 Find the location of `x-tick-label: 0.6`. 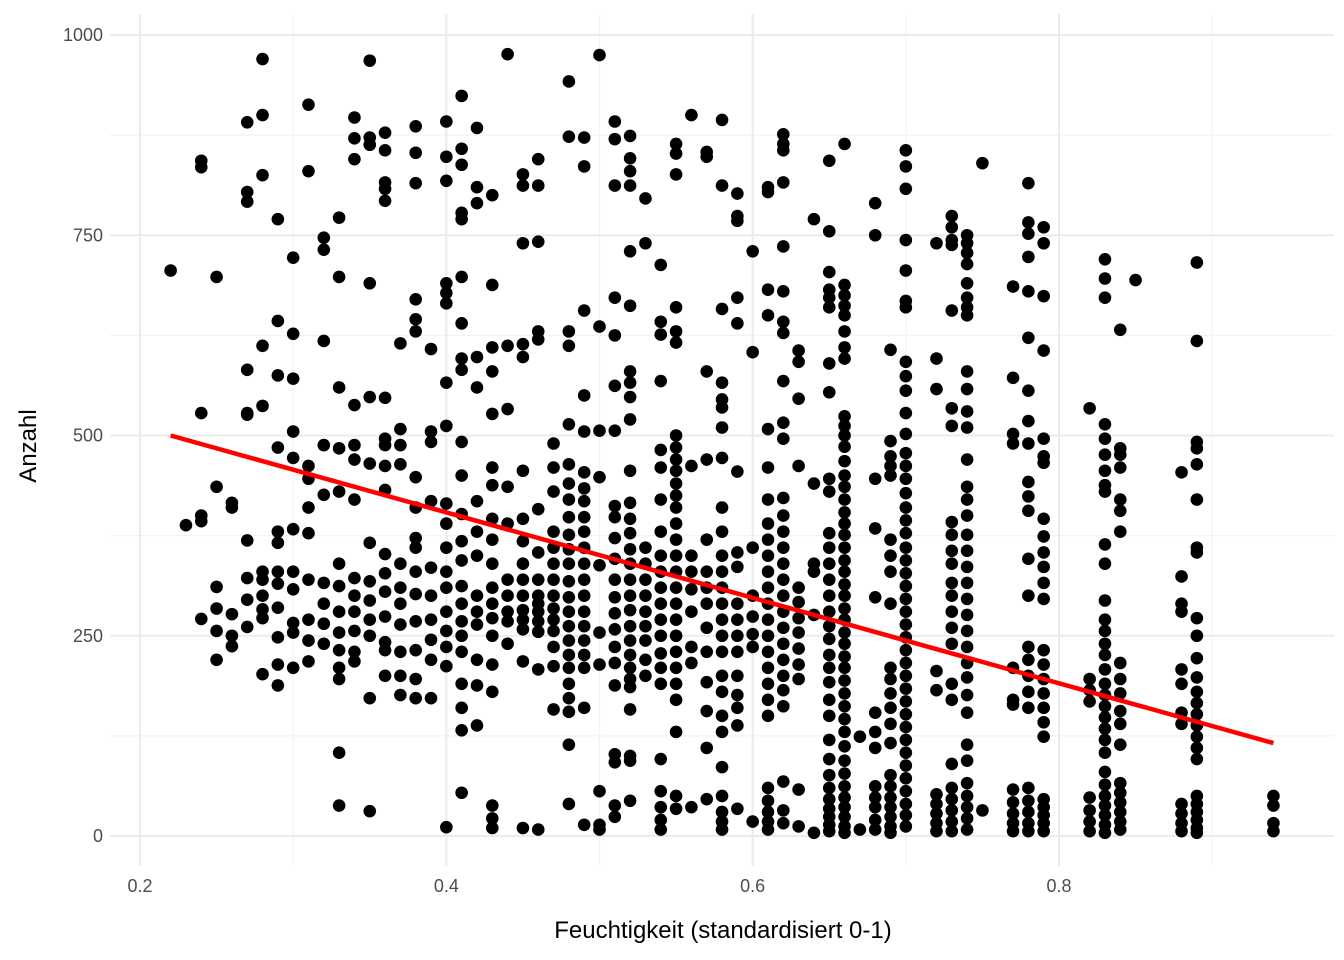

x-tick-label: 0.6 is located at coordinates (752, 886).